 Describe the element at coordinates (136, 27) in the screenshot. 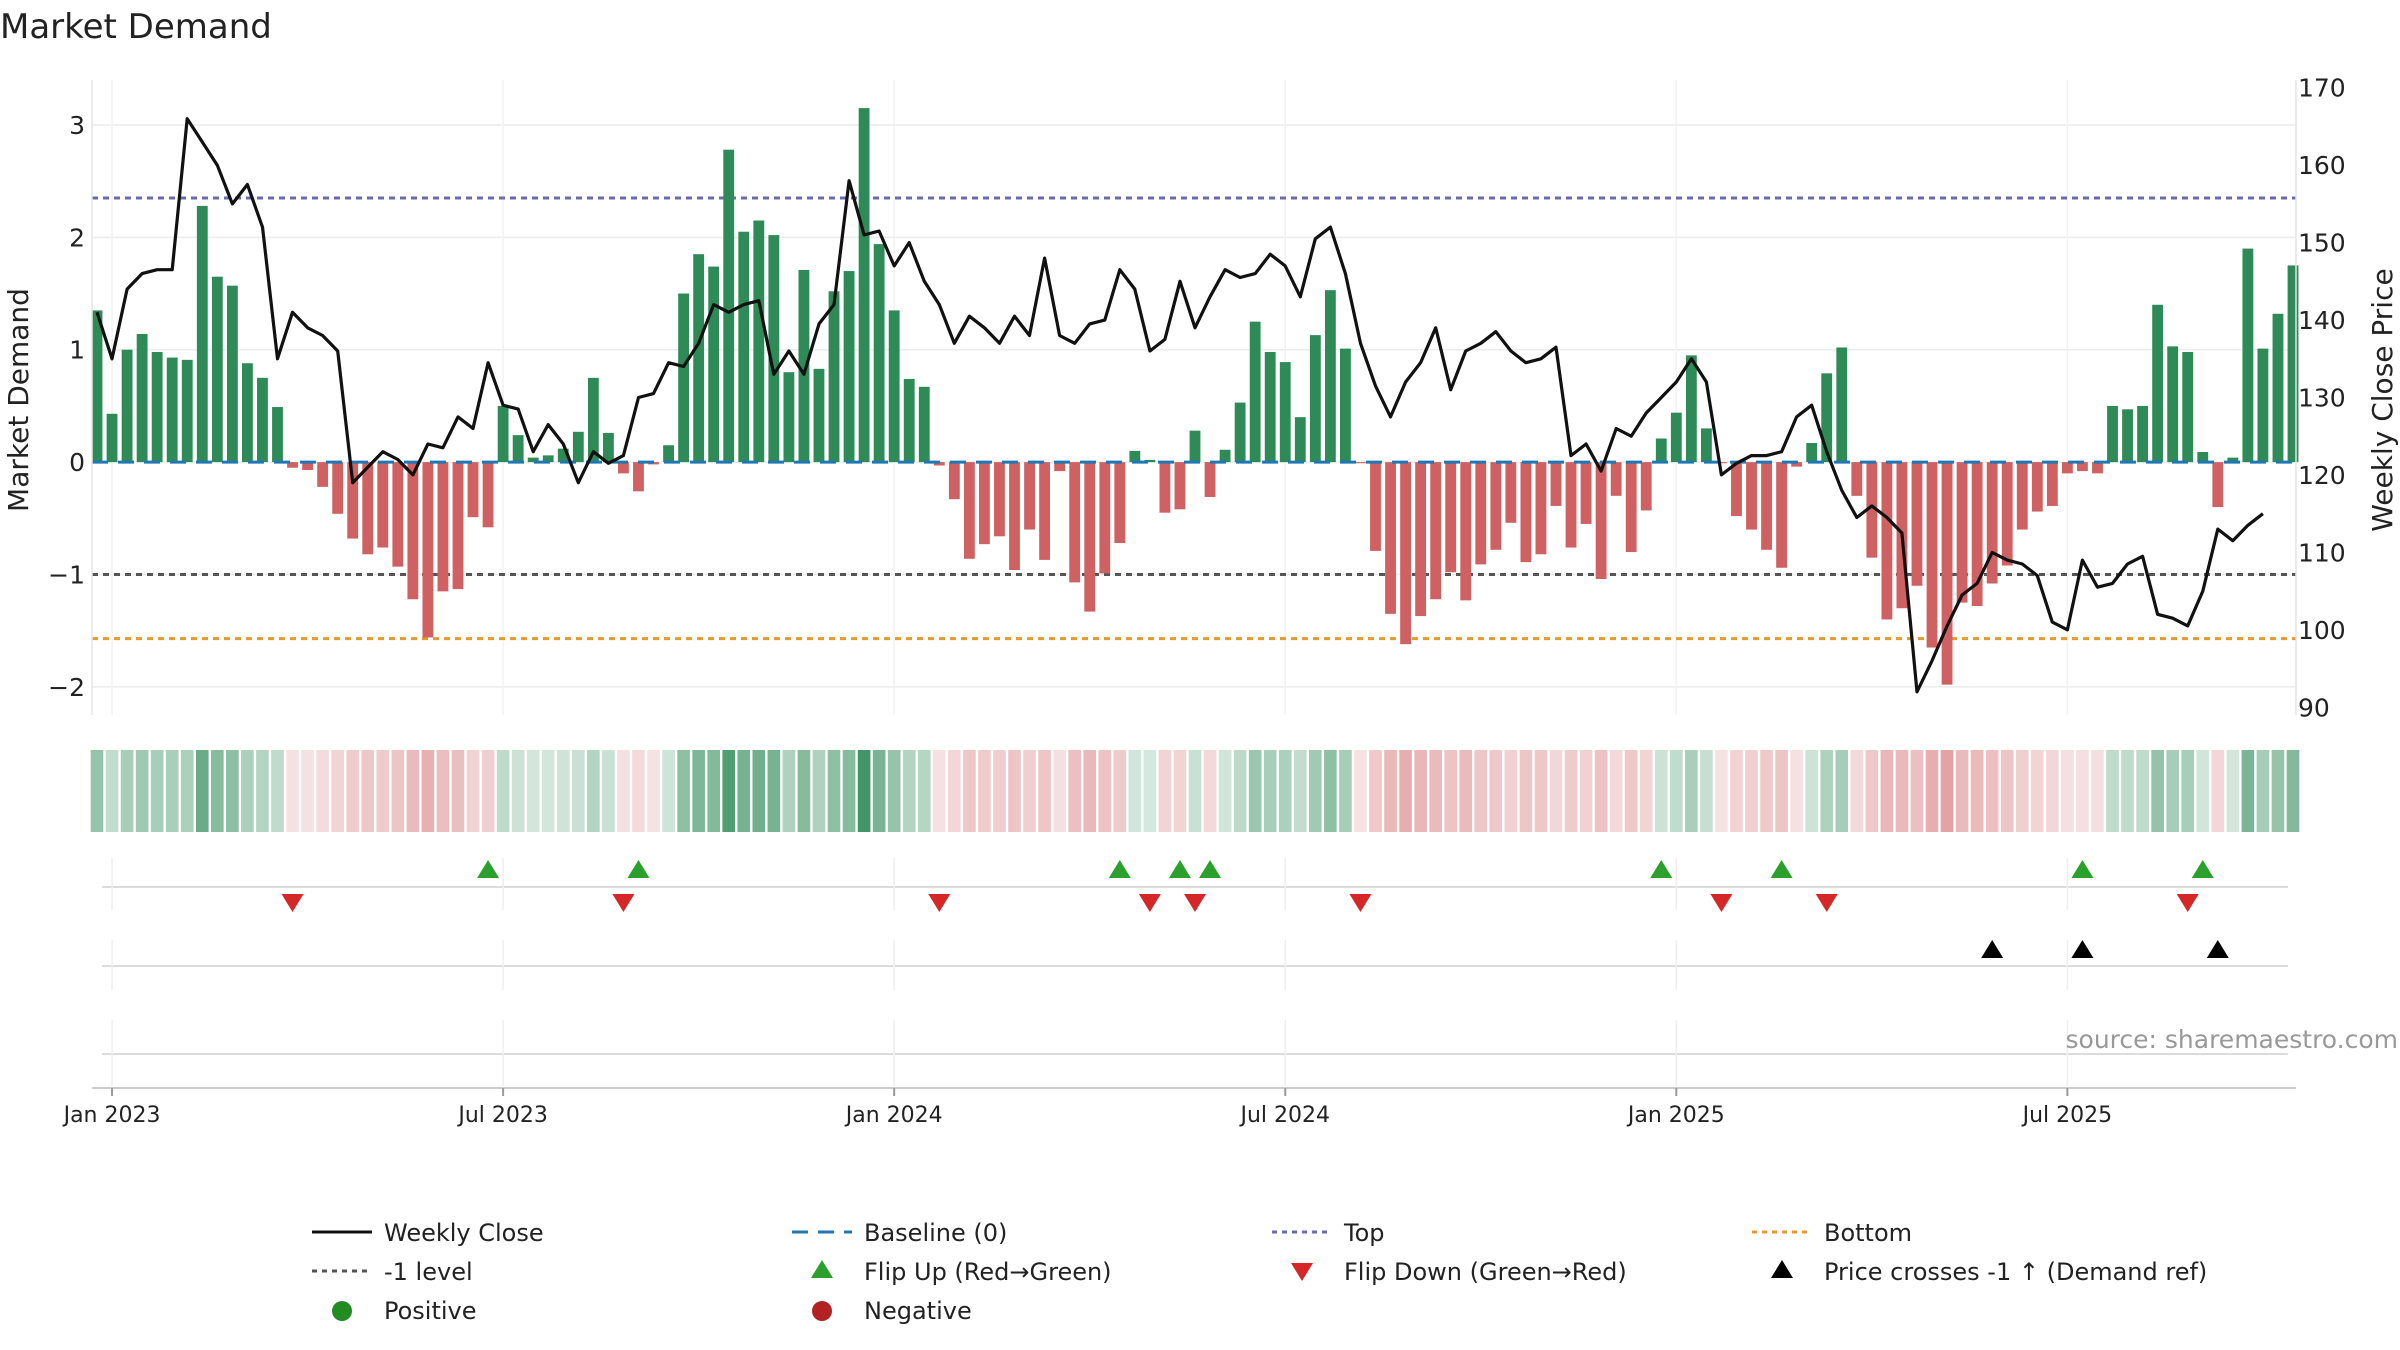

I see `chart-title: Market Demand` at that location.